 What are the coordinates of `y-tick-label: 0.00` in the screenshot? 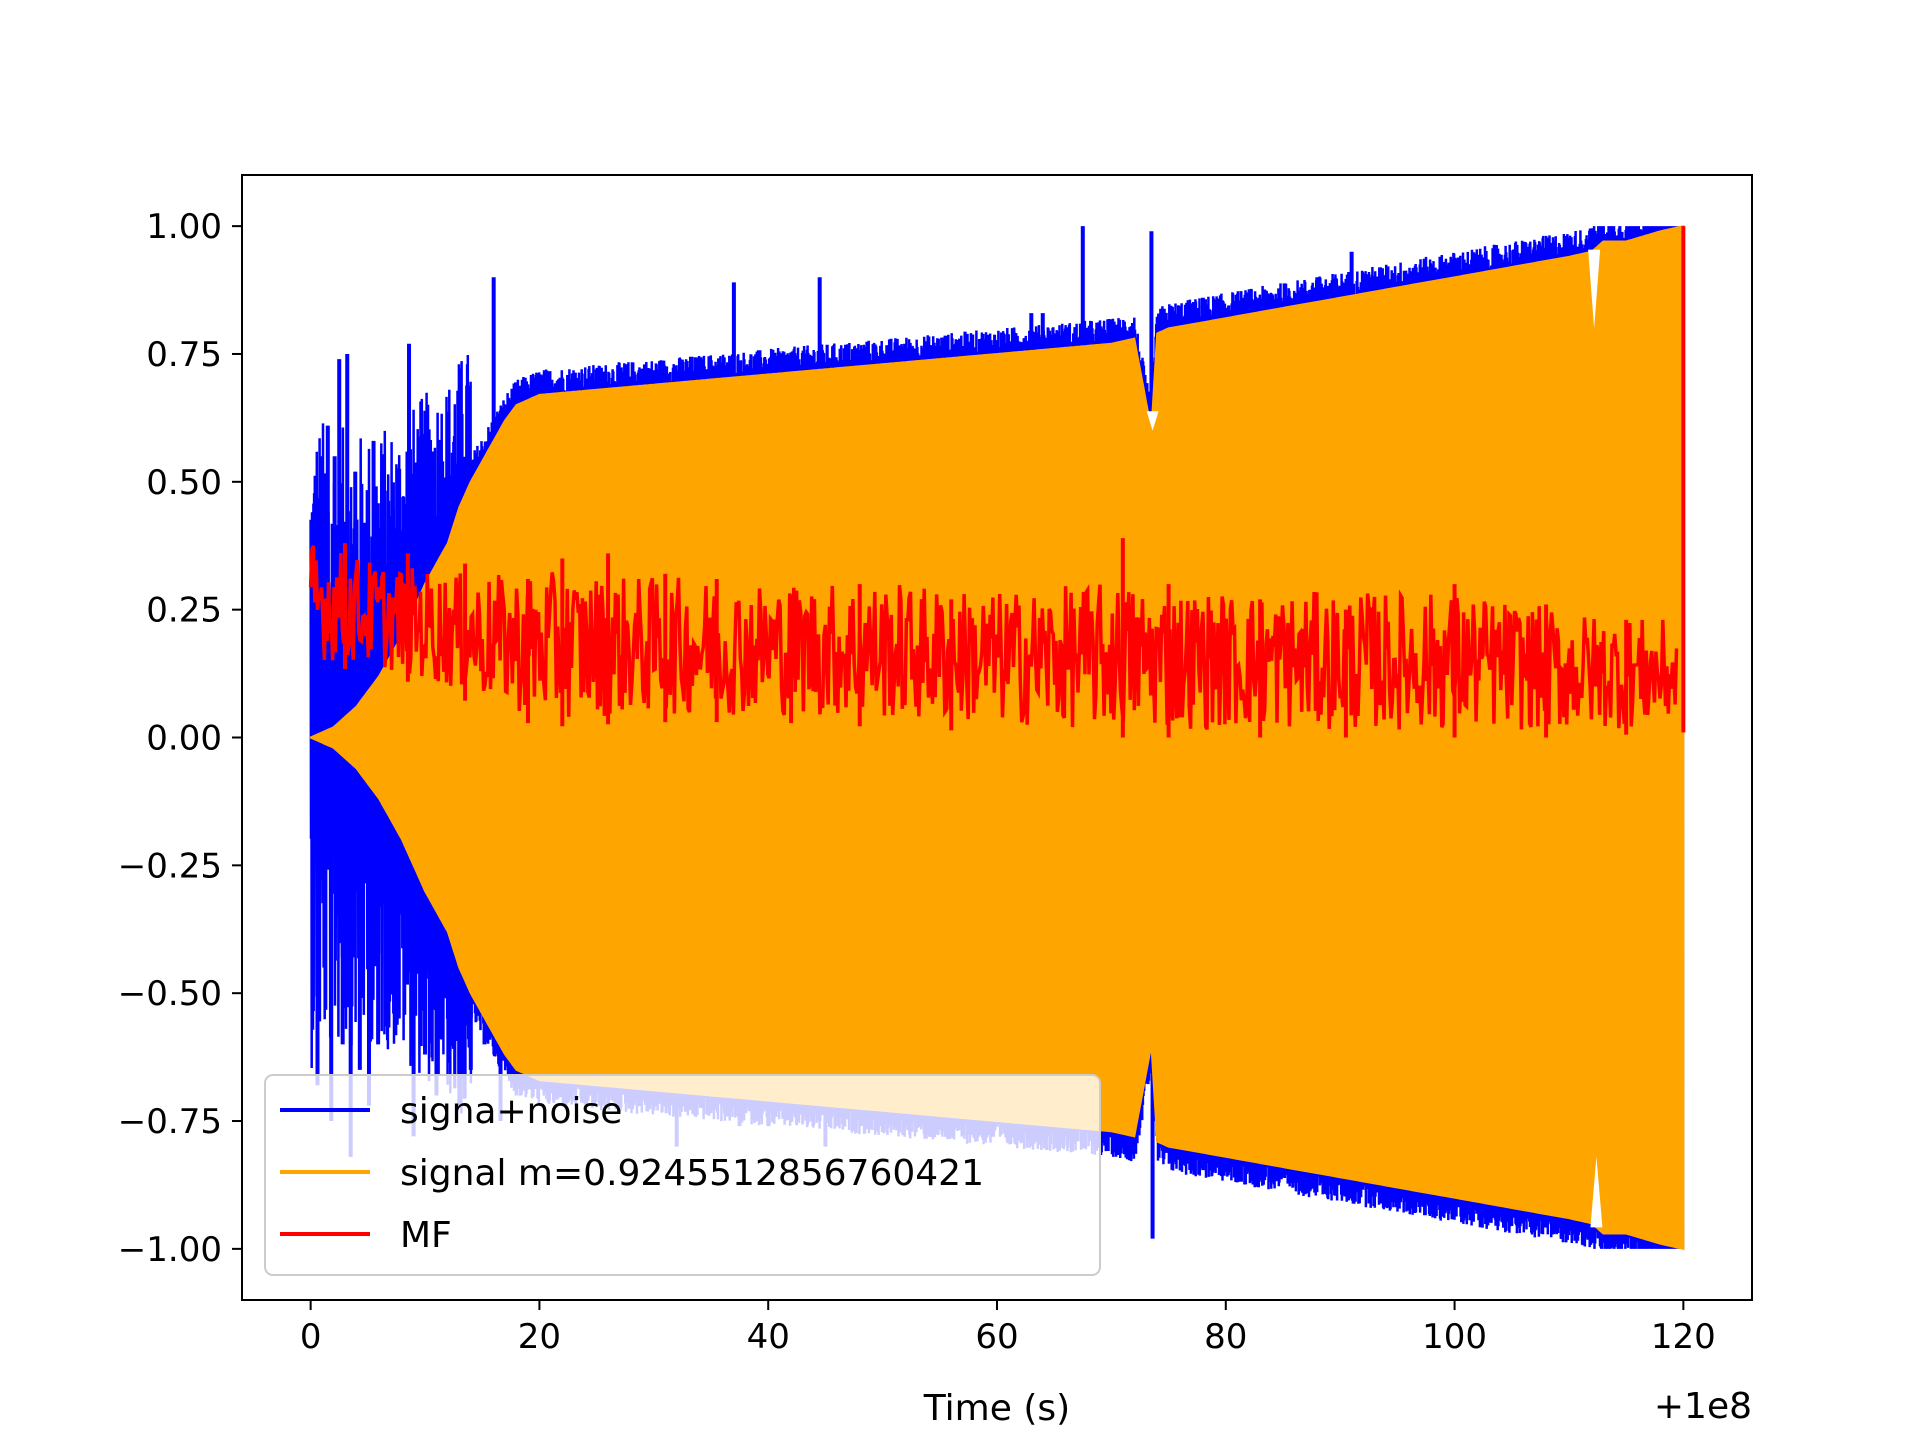 It's located at (184, 739).